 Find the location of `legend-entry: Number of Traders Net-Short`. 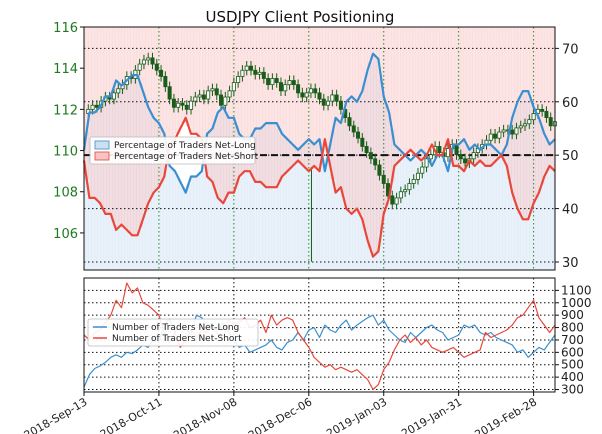

legend-entry: Number of Traders Net-Short is located at coordinates (177, 339).